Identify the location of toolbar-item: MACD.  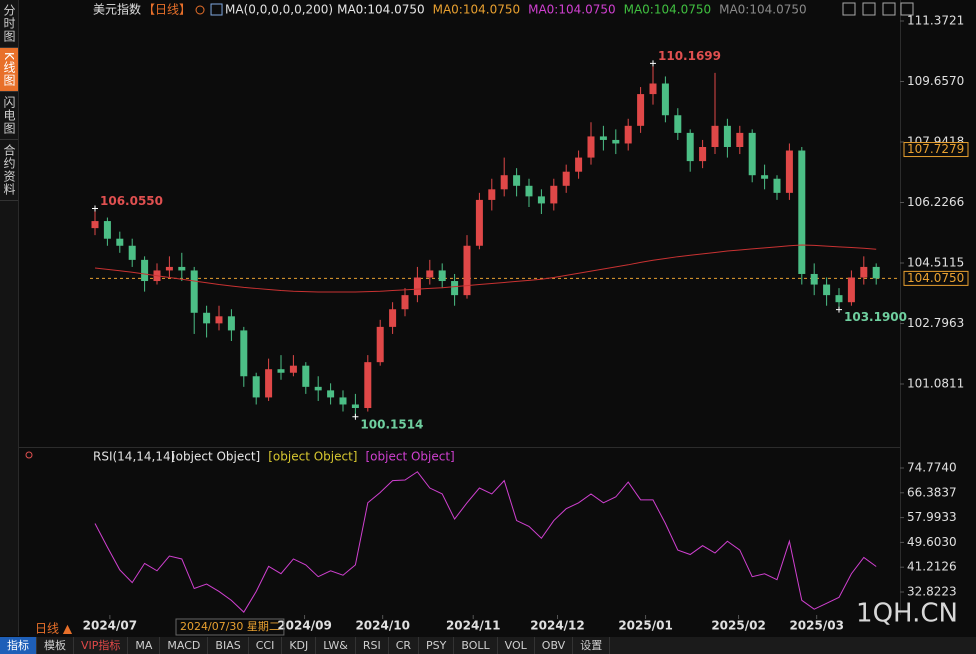
(184, 645).